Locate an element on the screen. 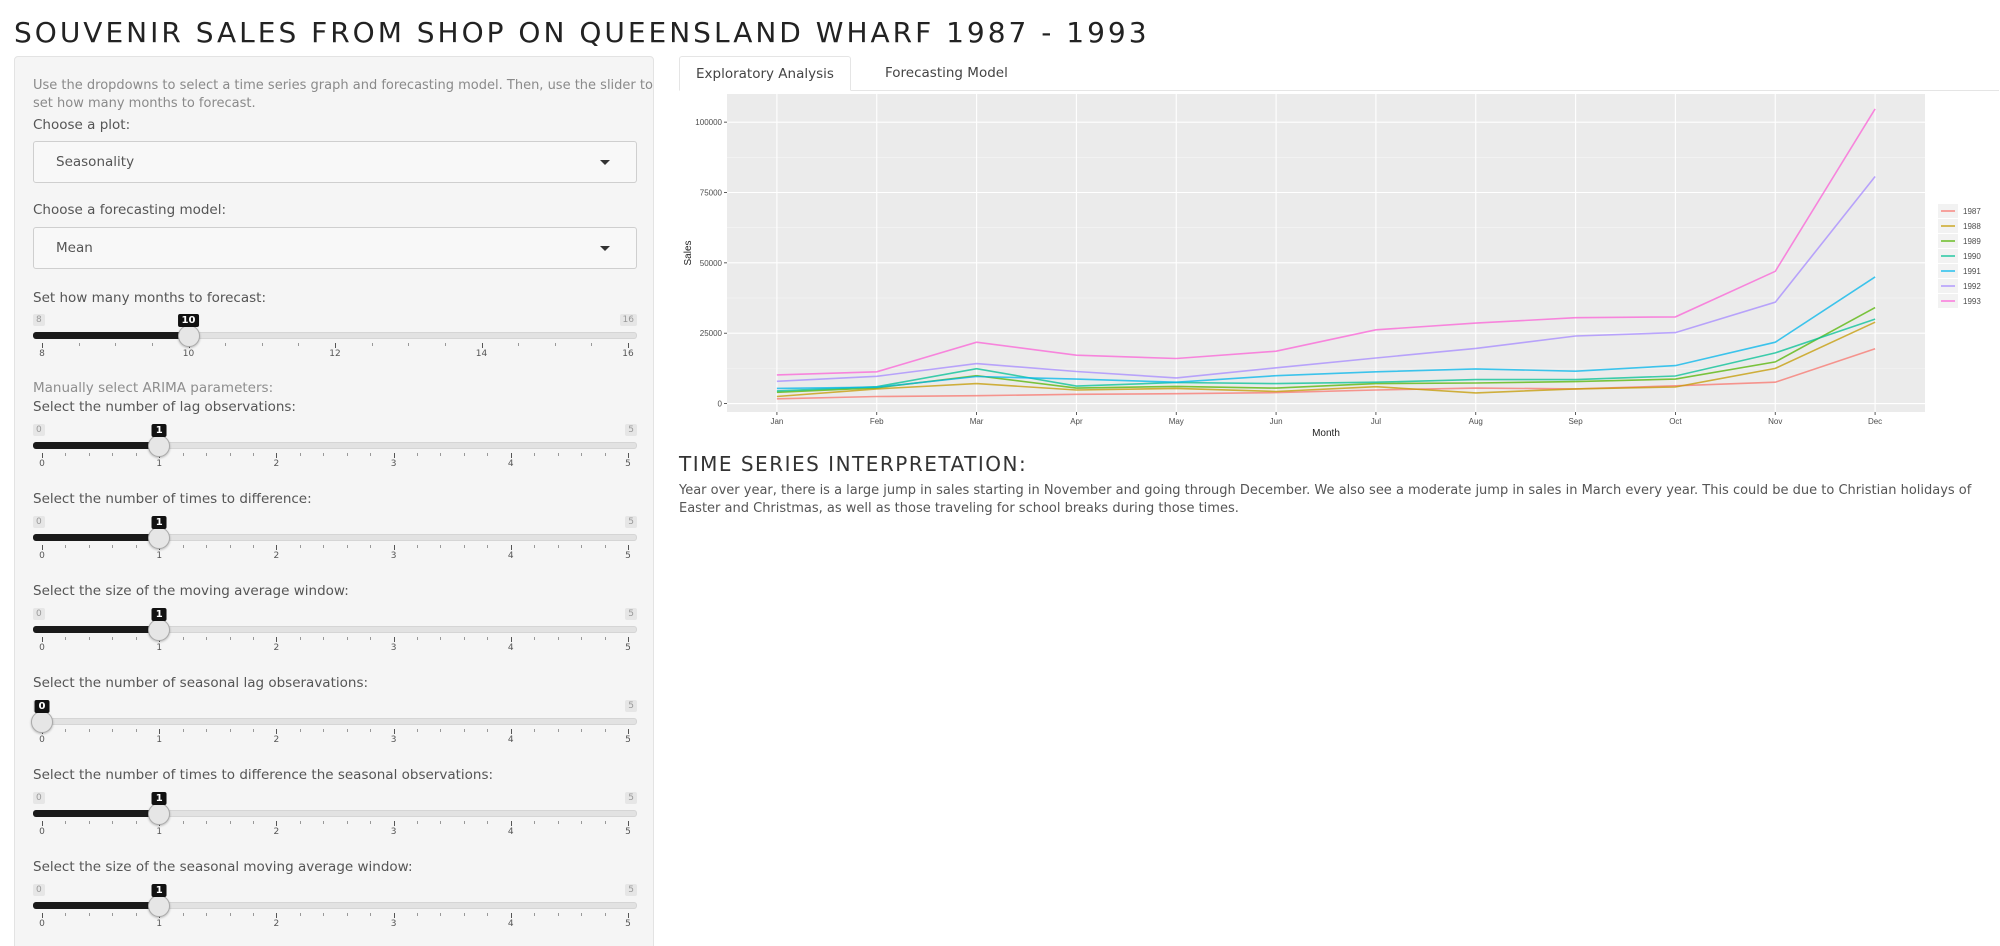  forecast-months-slider: 8 16 8 10 12 14 16 10 is located at coordinates (335, 337).